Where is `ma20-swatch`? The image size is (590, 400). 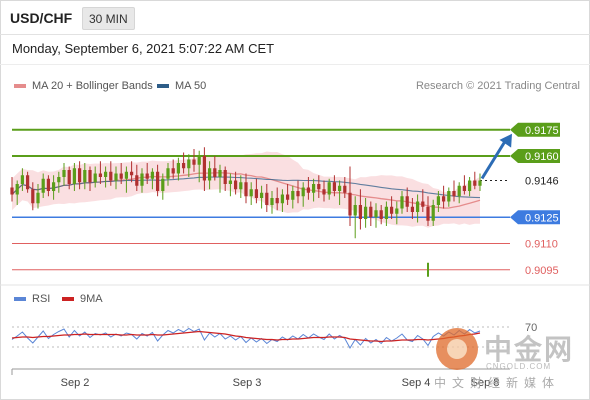 ma20-swatch is located at coordinates (20, 86).